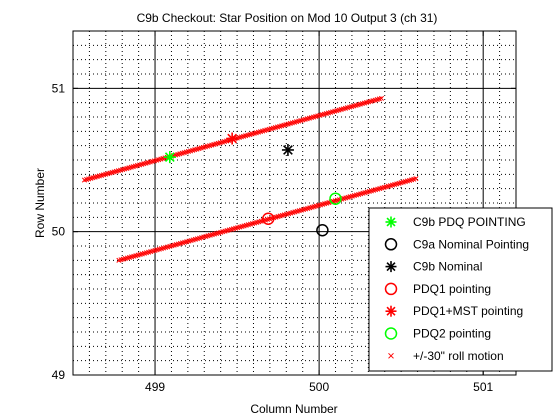 The image size is (560, 420). Describe the element at coordinates (59, 88) in the screenshot. I see `y-tick-label: 51` at that location.